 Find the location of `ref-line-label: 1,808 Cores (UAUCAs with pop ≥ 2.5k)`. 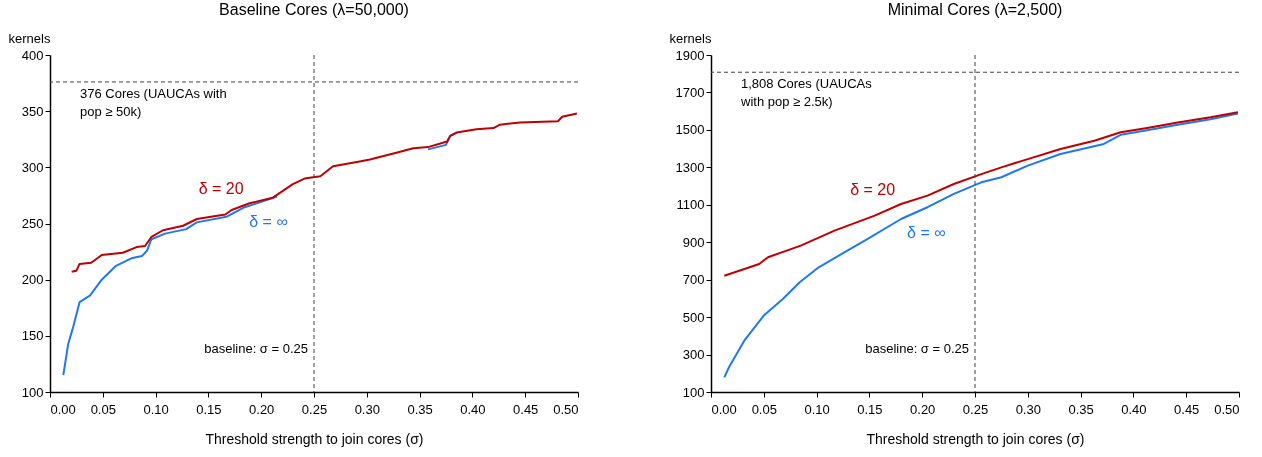

ref-line-label: 1,808 Cores (UAUCAs with pop ≥ 2.5k) is located at coordinates (806, 93).